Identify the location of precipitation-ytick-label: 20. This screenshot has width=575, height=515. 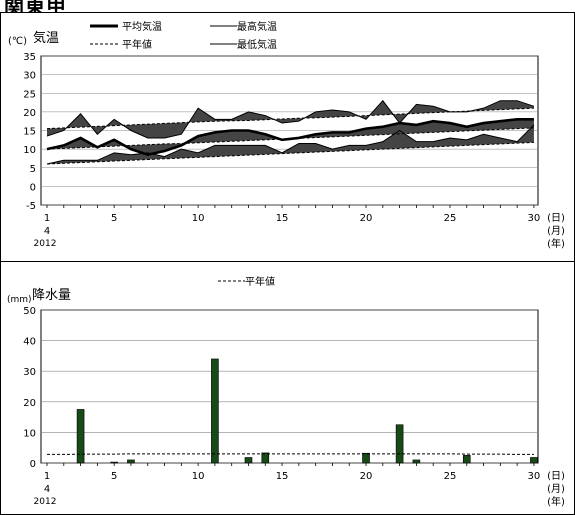
(29, 403).